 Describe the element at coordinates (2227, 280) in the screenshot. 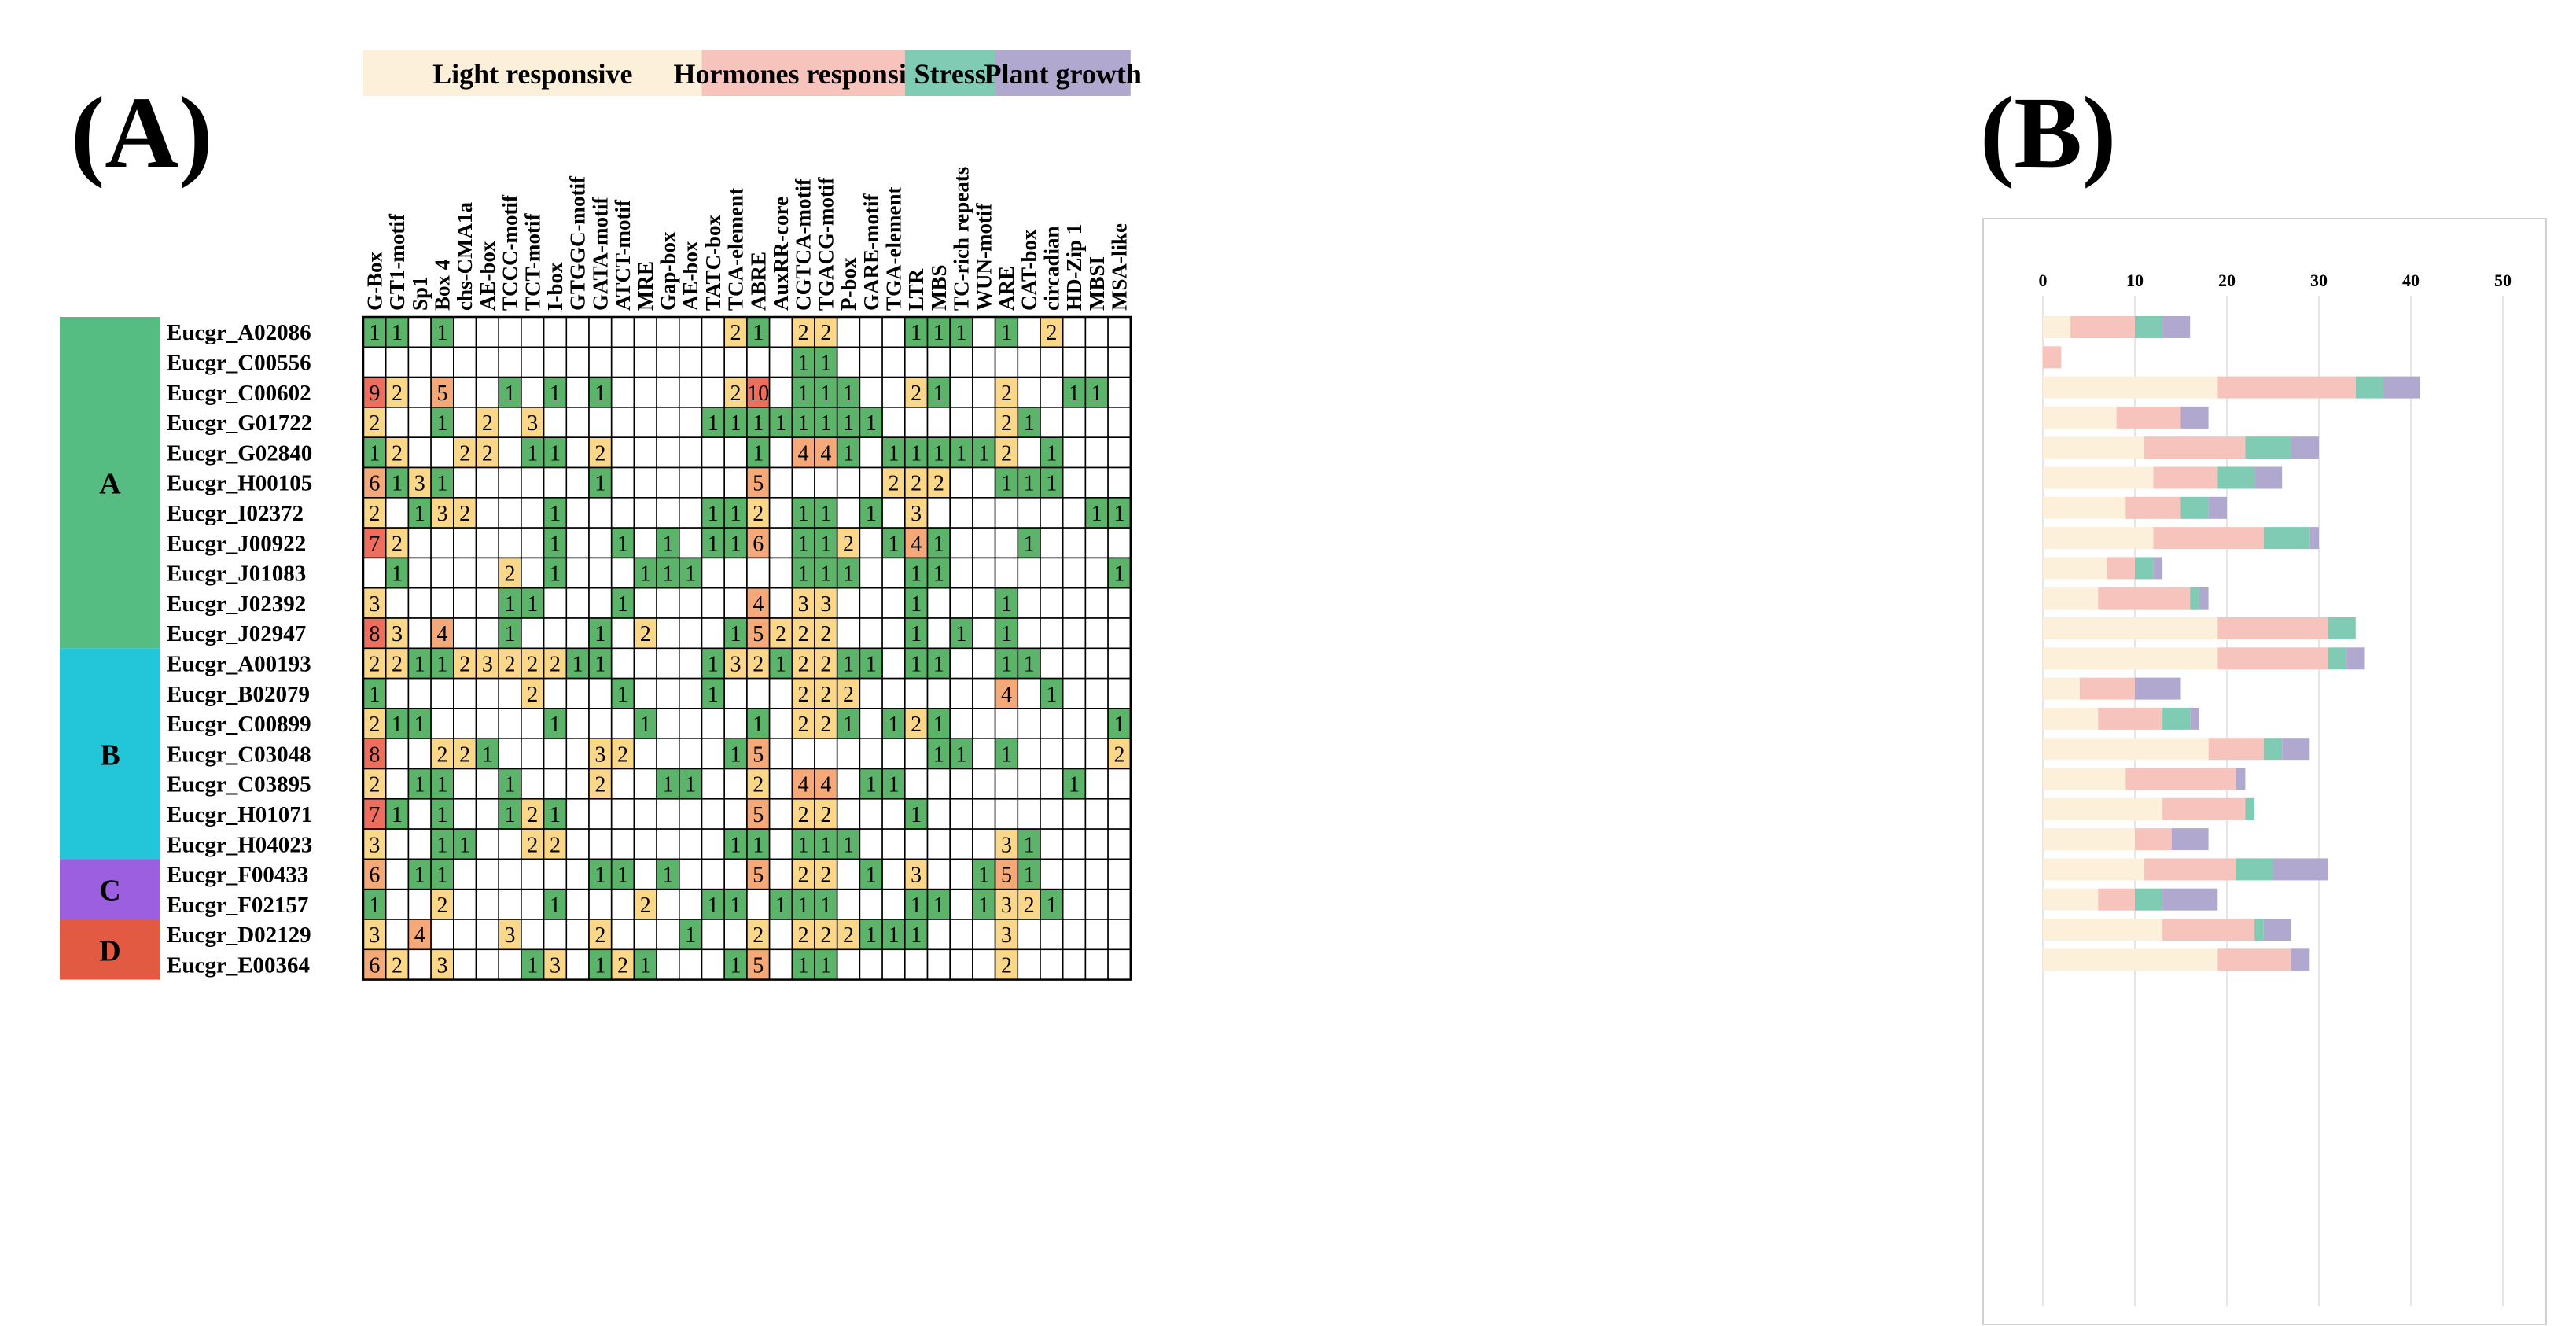

I see `x-tick-label: 20` at that location.